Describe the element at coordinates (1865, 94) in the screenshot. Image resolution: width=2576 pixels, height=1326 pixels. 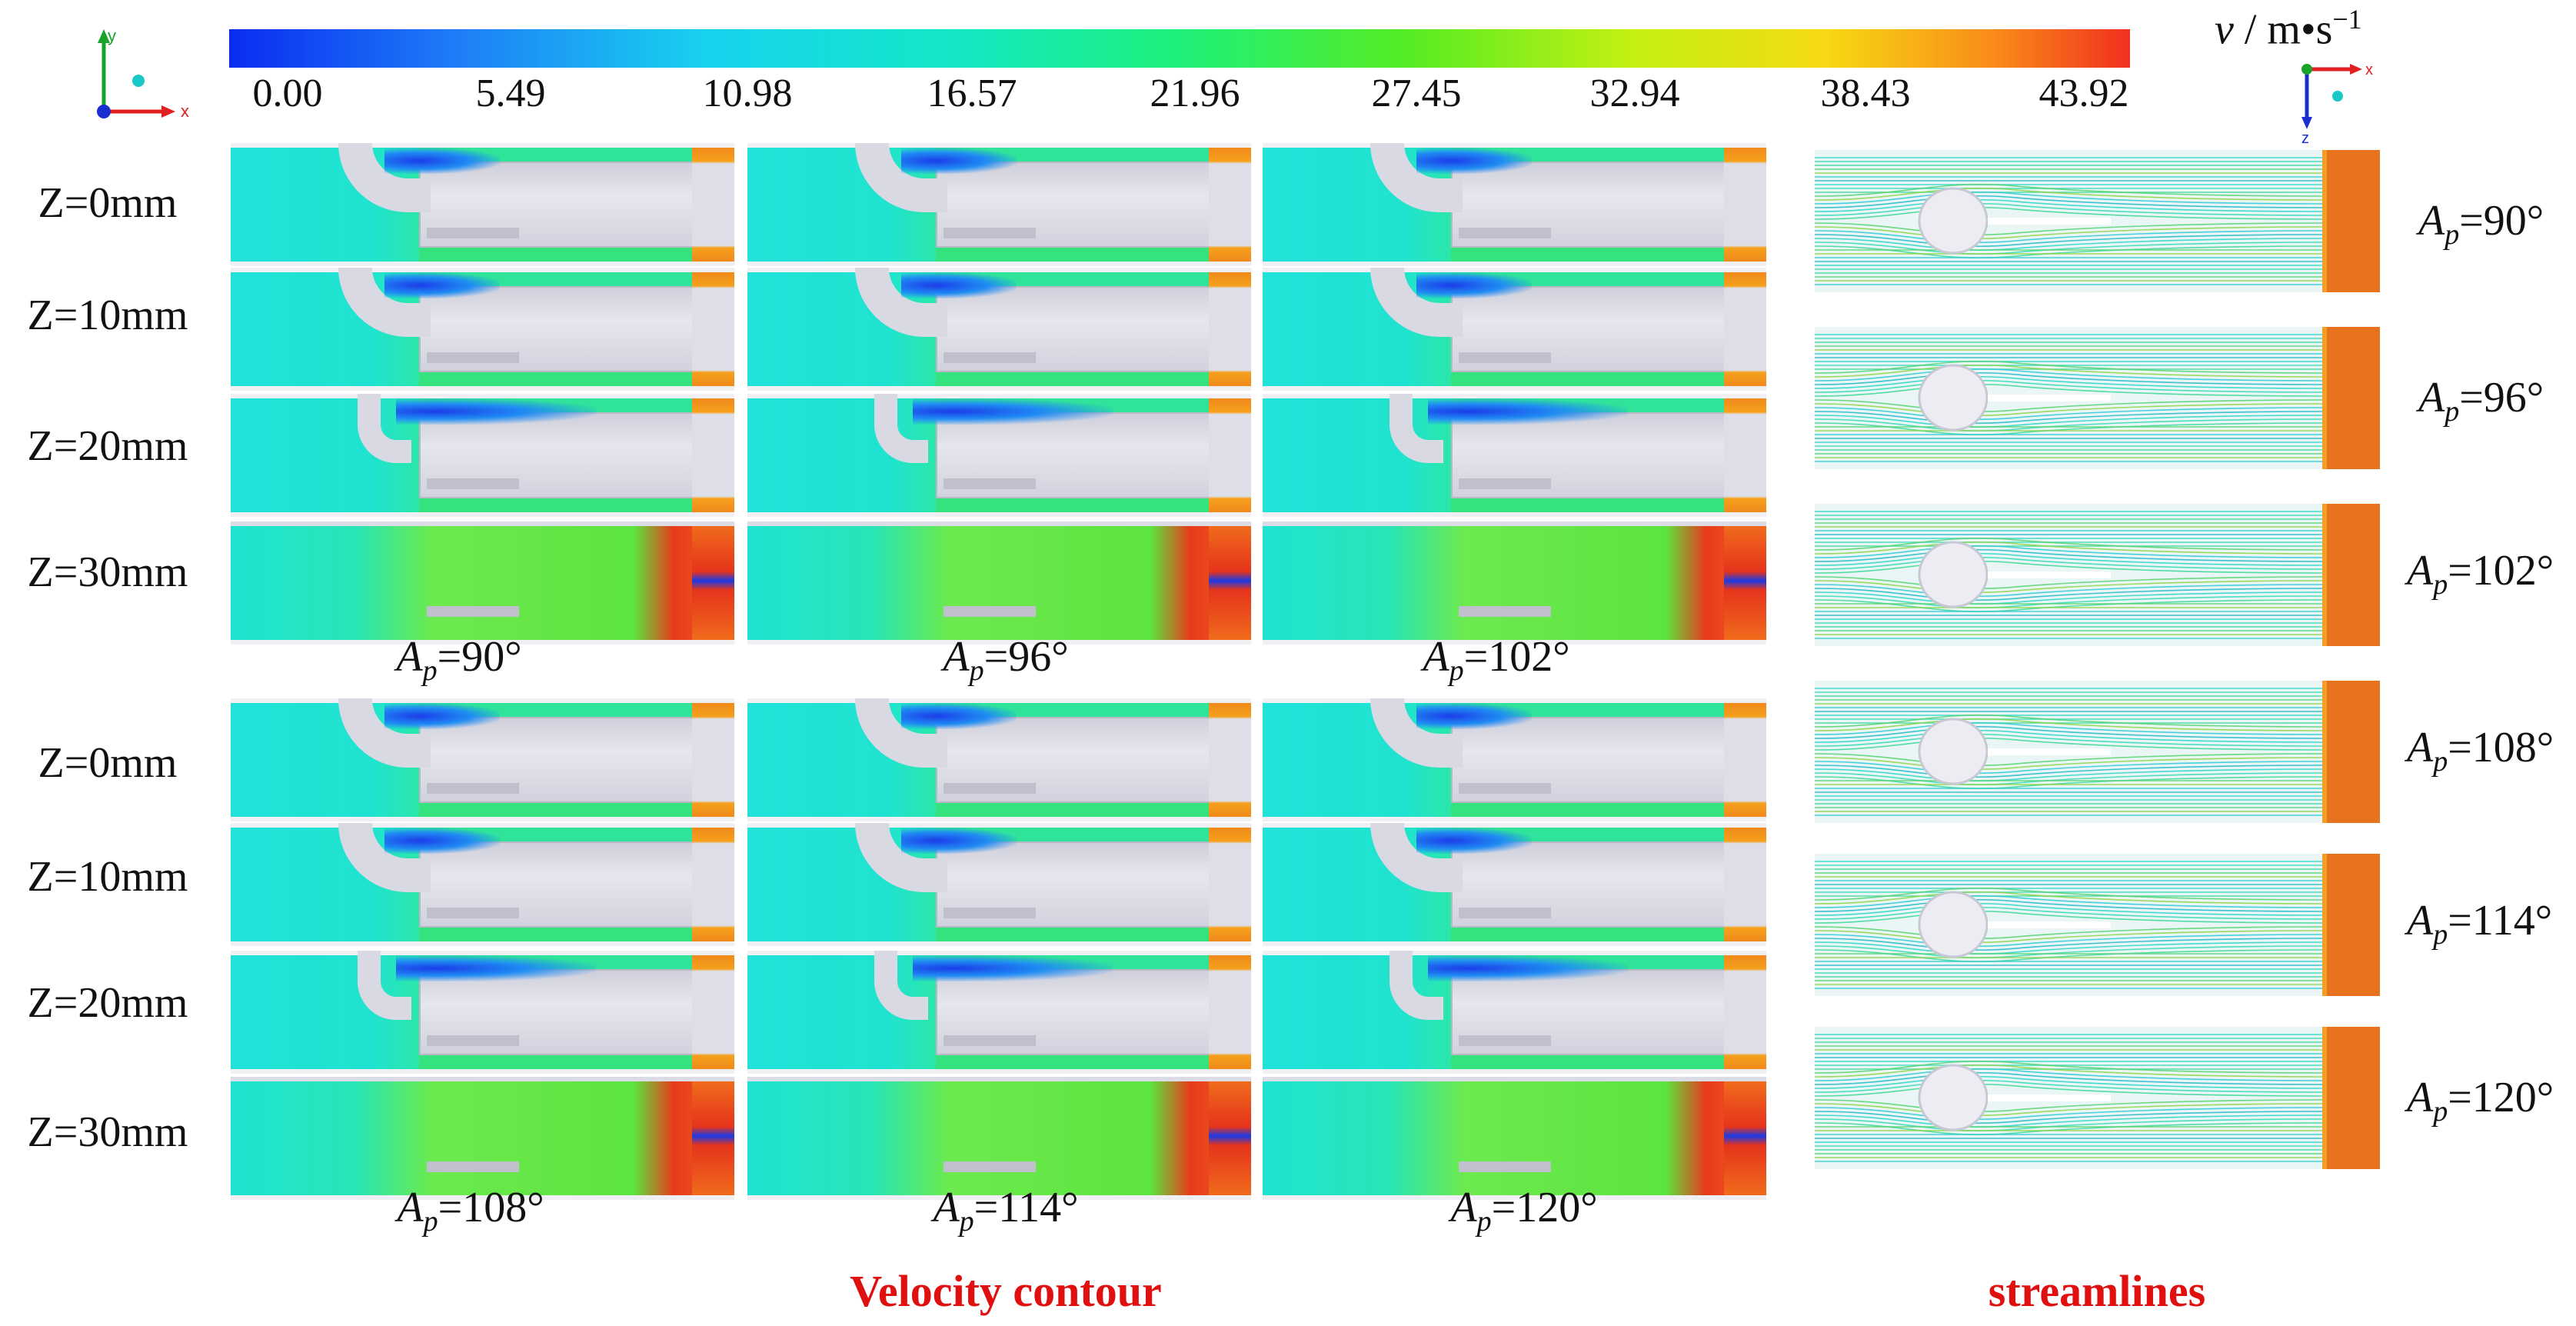
I see `colorbar-tick: 38.43` at that location.